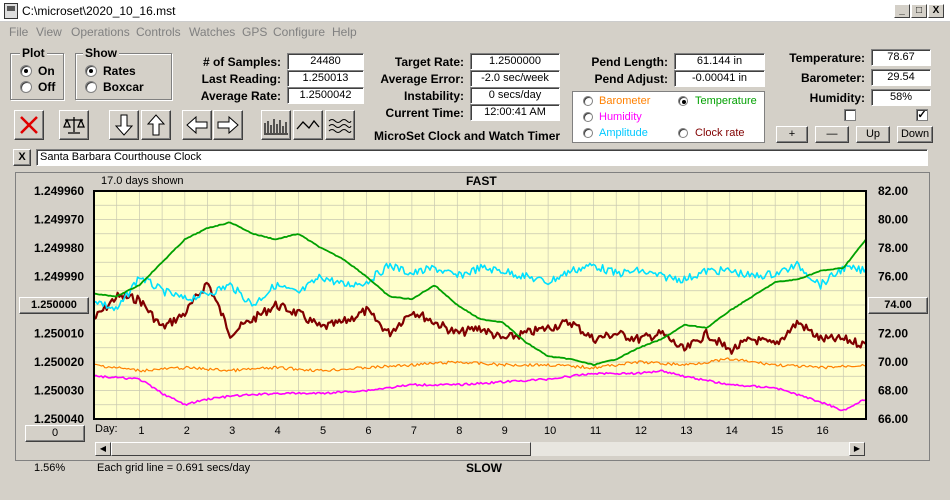  I want to click on right-tick-label: 78.00, so click(893, 248).